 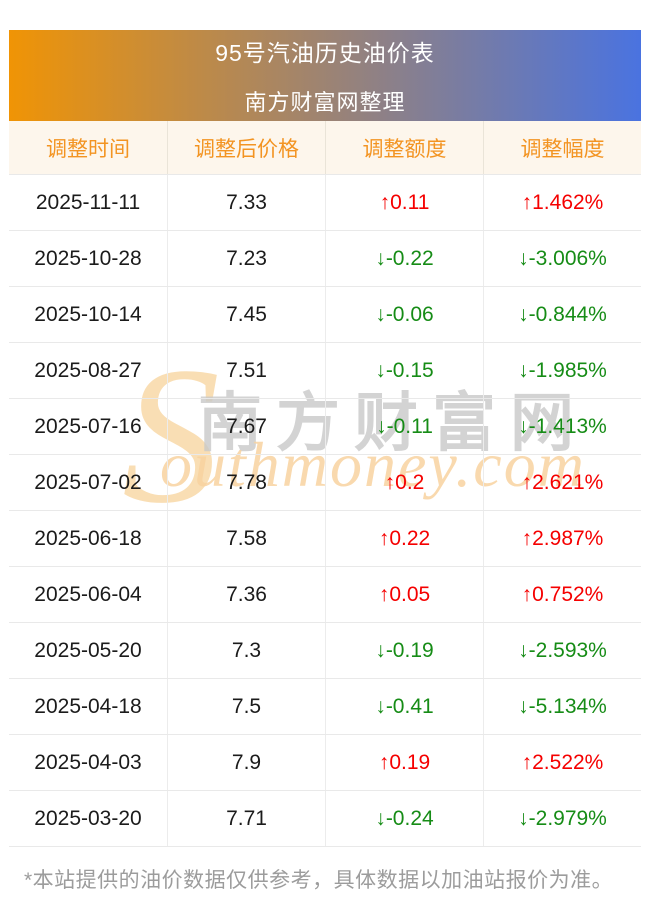 I want to click on table-row: 2025-05-20 7.3 ↓-0.19 ↓-2.593%, so click(x=325, y=650).